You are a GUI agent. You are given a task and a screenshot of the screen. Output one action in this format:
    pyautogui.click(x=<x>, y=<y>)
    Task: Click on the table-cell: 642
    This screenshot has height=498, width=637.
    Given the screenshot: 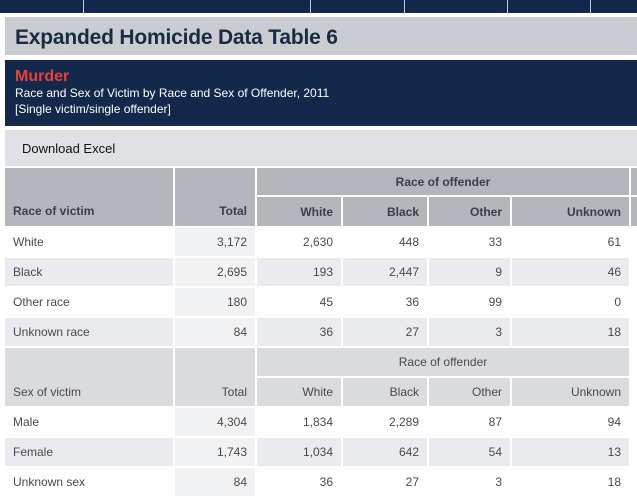 What is the action you would take?
    pyautogui.click(x=385, y=452)
    